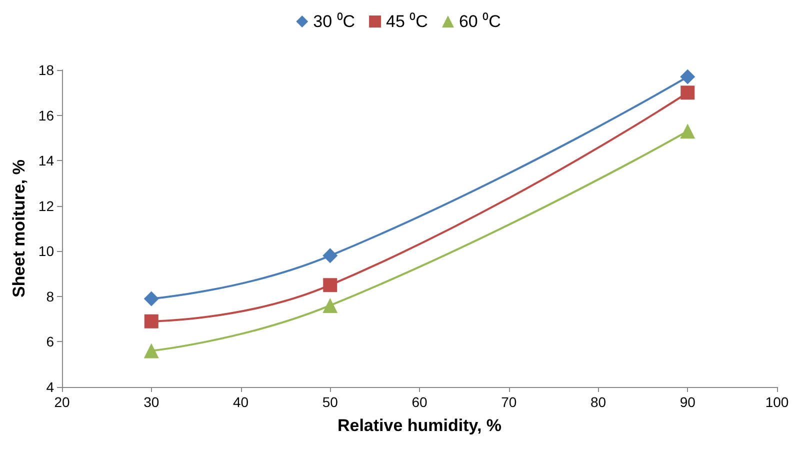  What do you see at coordinates (240, 402) in the screenshot?
I see `x-tick-label: 40` at bounding box center [240, 402].